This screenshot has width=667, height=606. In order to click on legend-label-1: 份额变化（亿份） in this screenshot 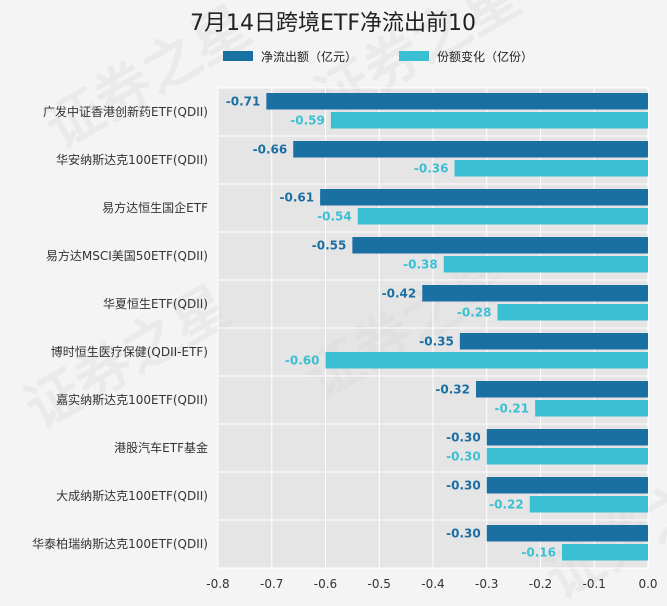, I will do `click(485, 56)`.